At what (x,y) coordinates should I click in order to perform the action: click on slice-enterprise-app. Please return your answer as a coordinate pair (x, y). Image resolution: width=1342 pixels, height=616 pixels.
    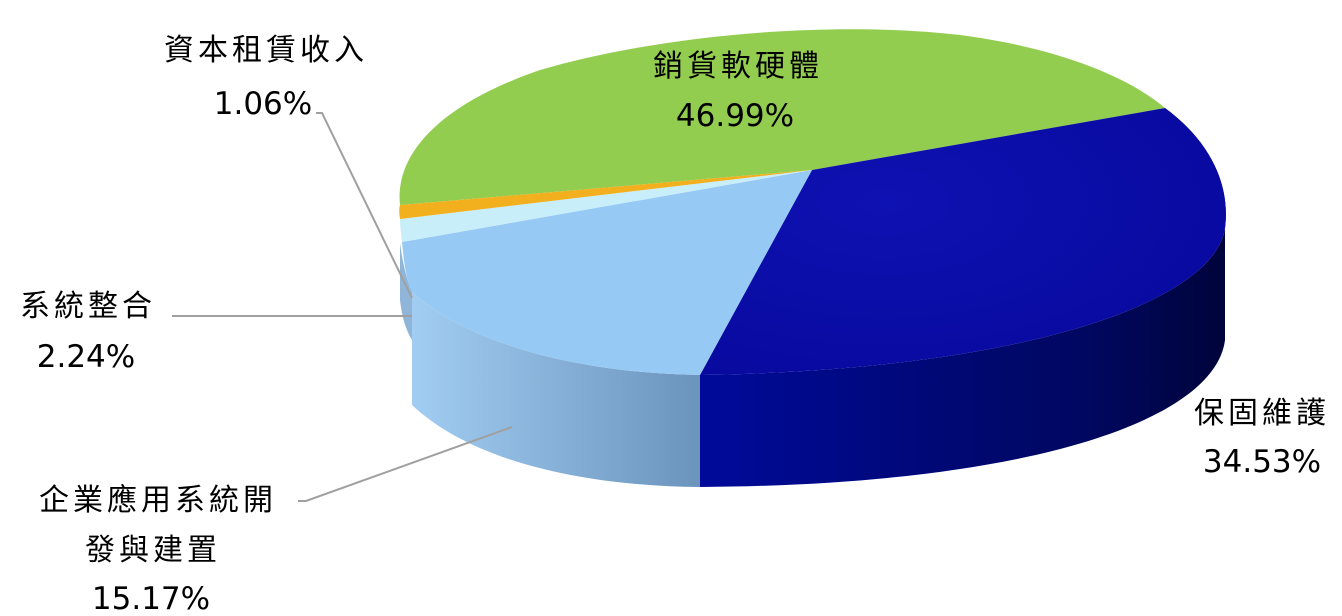
    Looking at the image, I should click on (607, 272).